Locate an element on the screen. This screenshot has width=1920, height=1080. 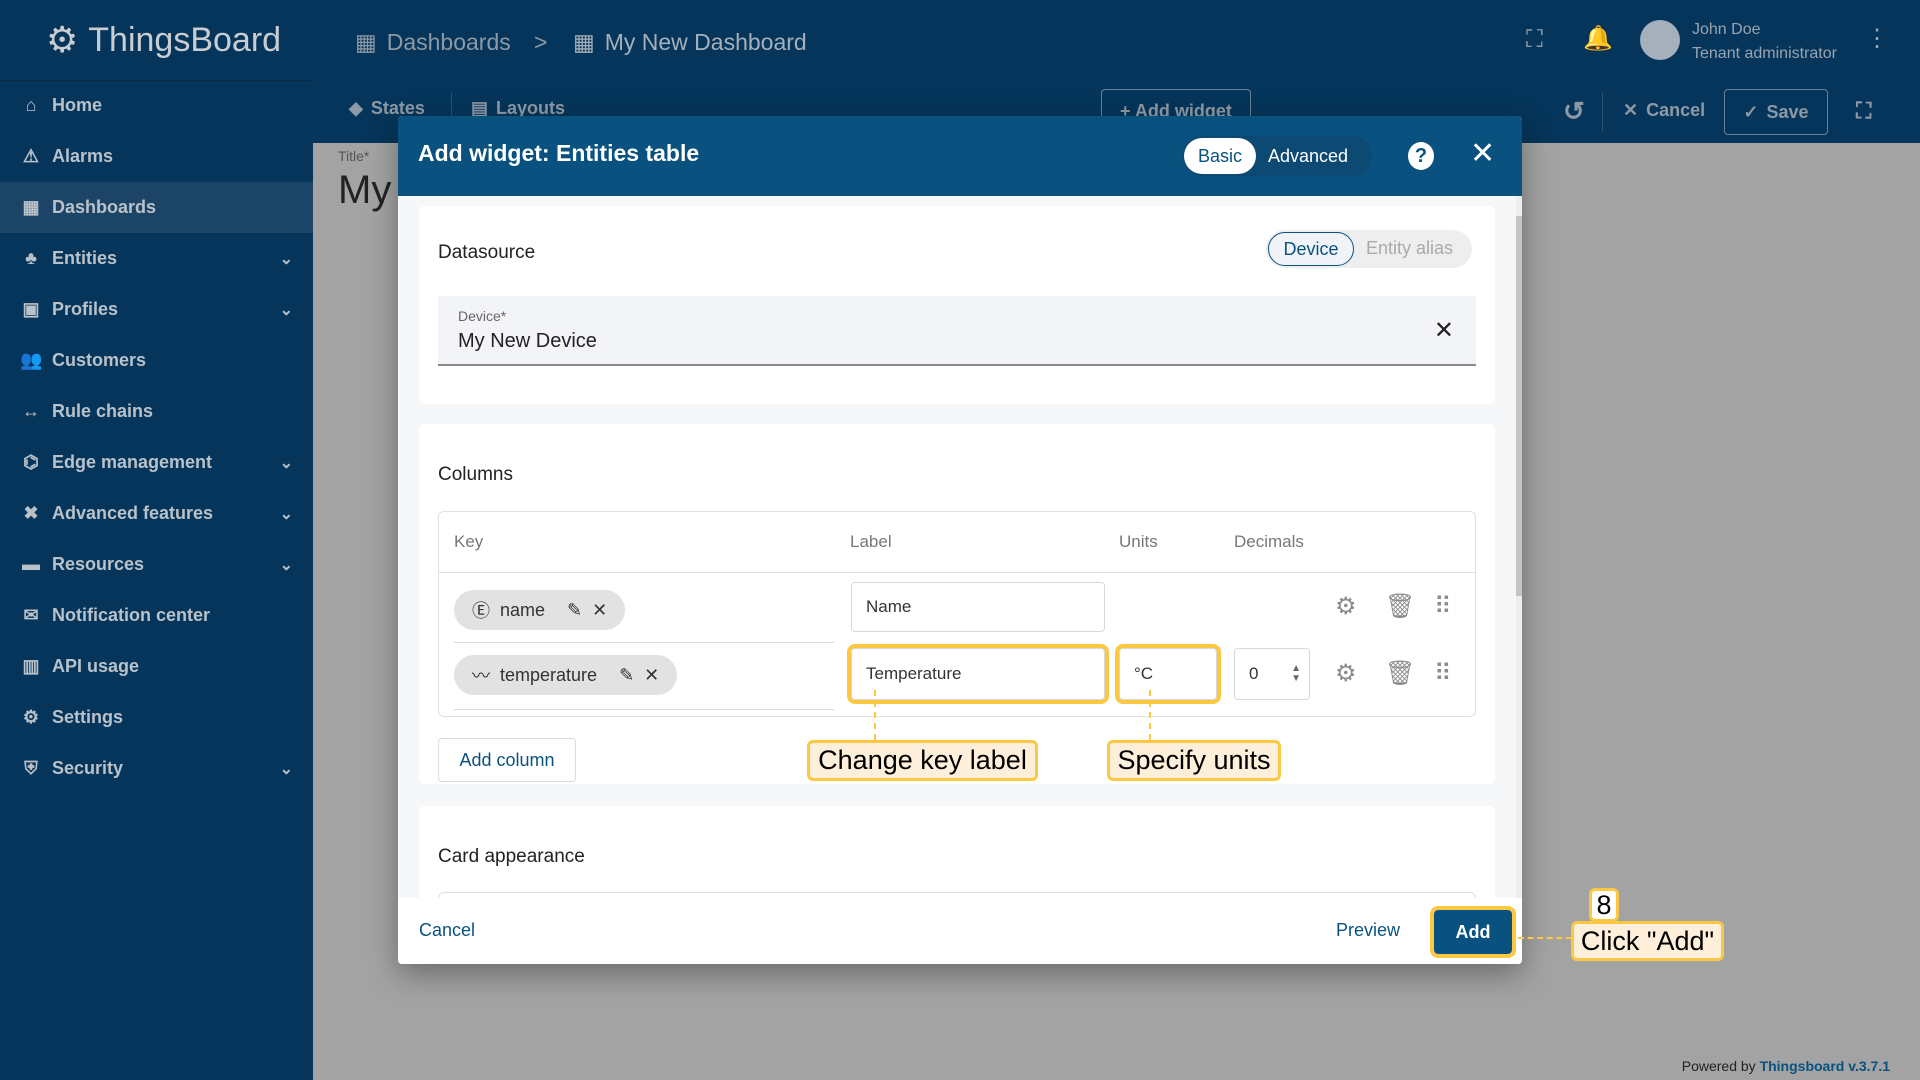
customers-icon: 👥 is located at coordinates (31, 360).